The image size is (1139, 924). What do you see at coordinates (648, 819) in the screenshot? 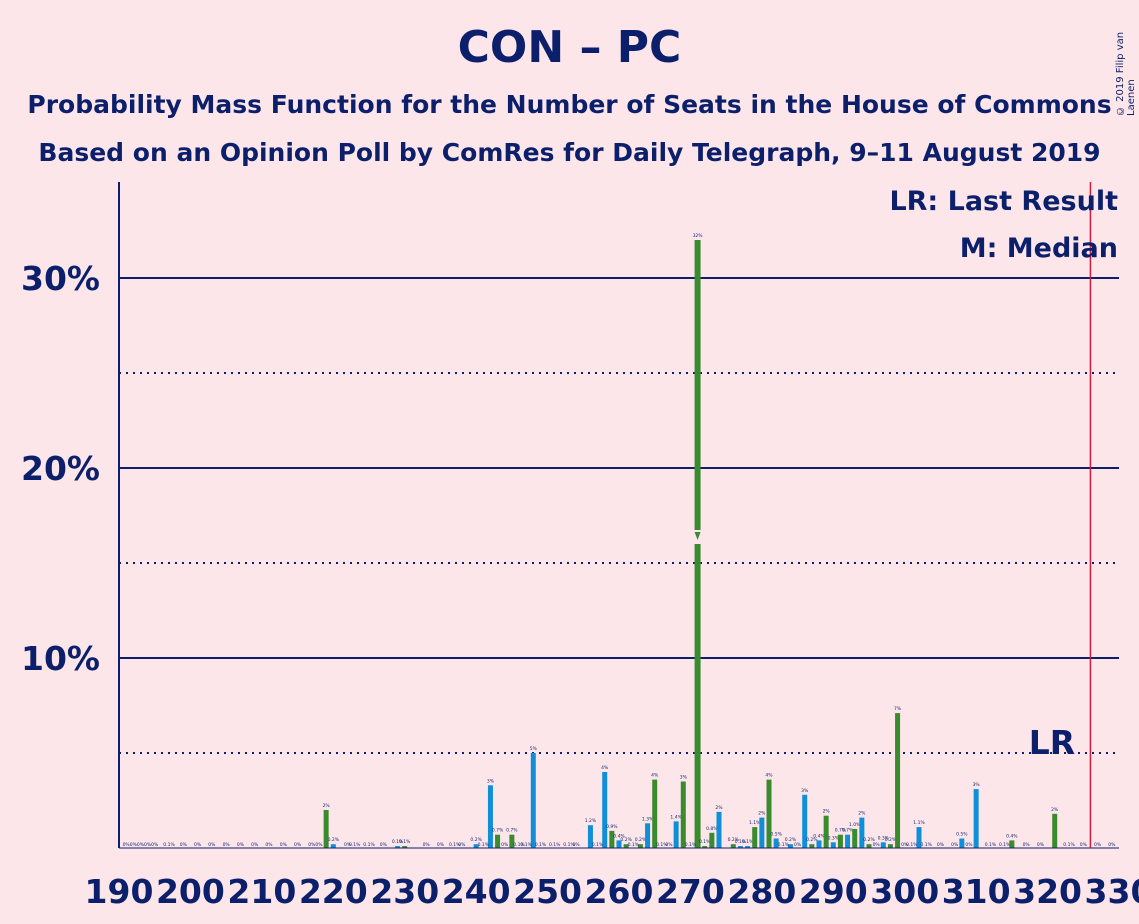
I see `bar-value-label: 1.3%` at bounding box center [648, 819].